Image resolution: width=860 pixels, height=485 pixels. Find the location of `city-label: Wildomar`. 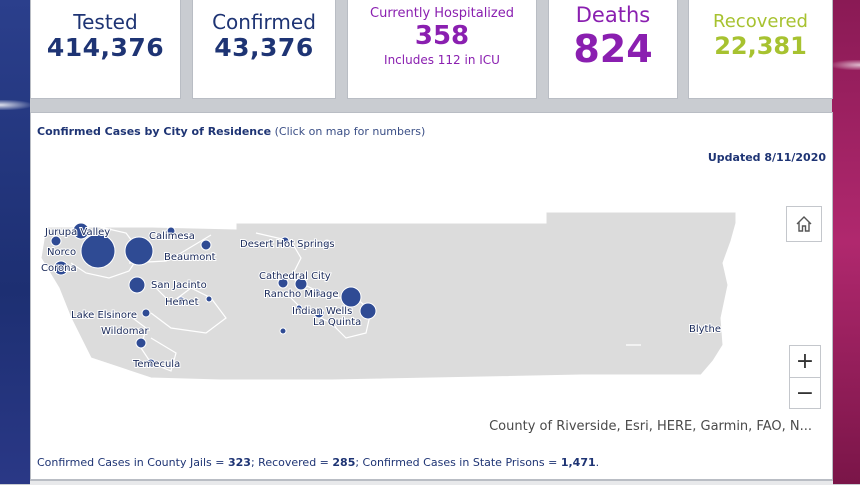

city-label: Wildomar is located at coordinates (125, 331).